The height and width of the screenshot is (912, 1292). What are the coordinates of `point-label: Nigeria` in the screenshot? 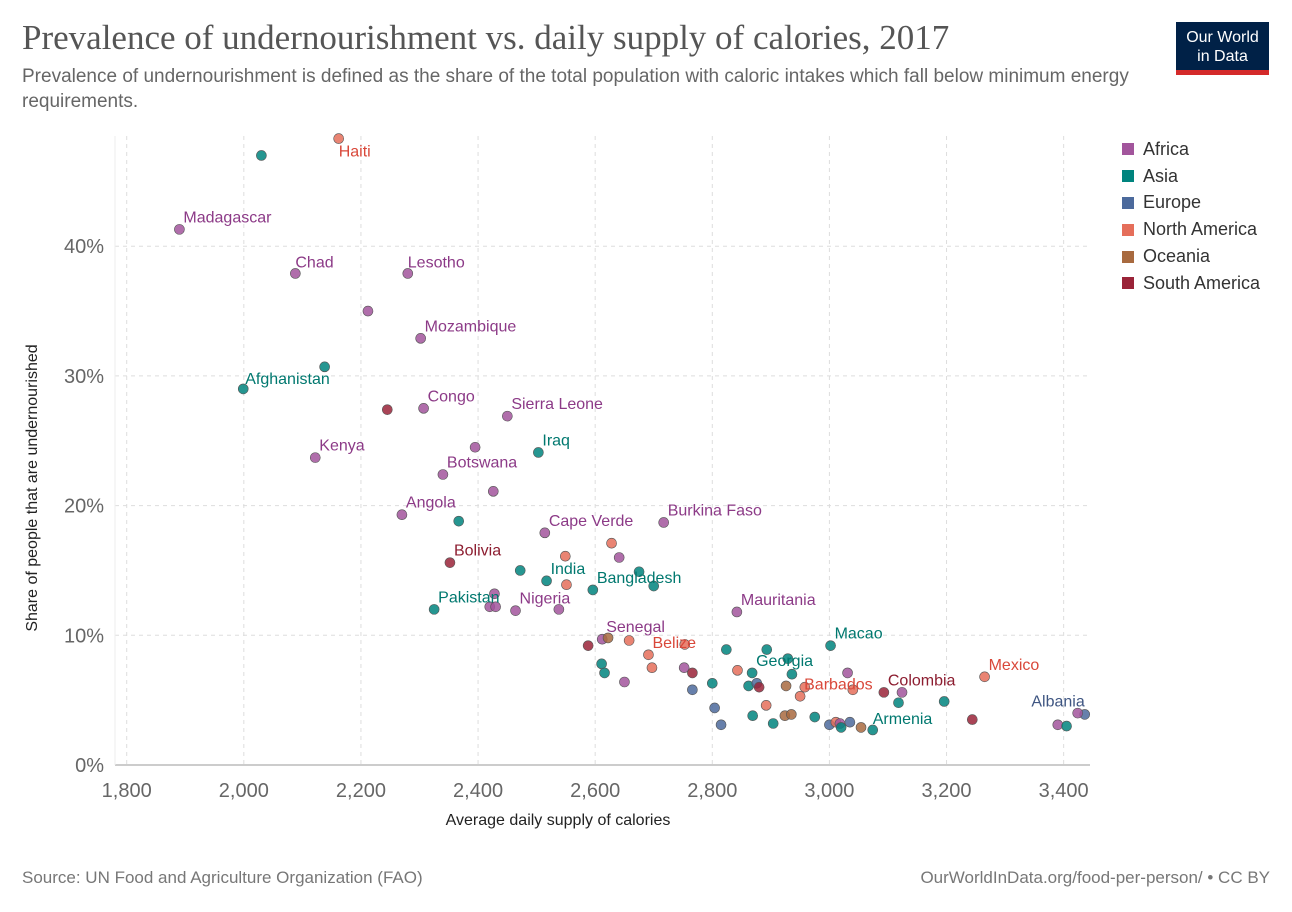 It's located at (545, 599).